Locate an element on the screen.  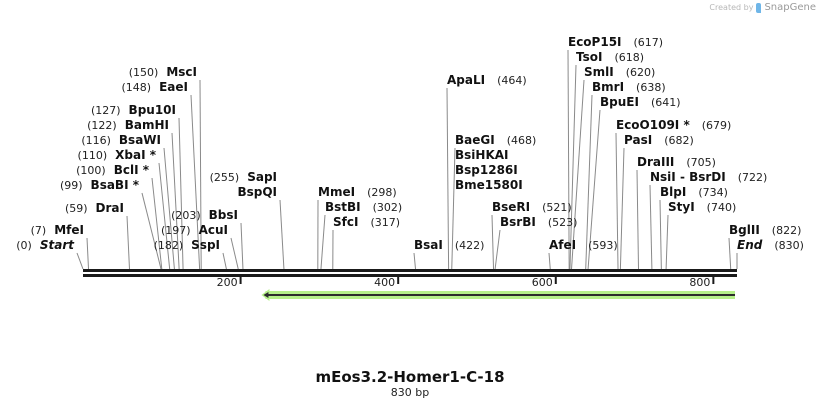
site-eaei: EaeI (148) is located at coordinates (155, 87).